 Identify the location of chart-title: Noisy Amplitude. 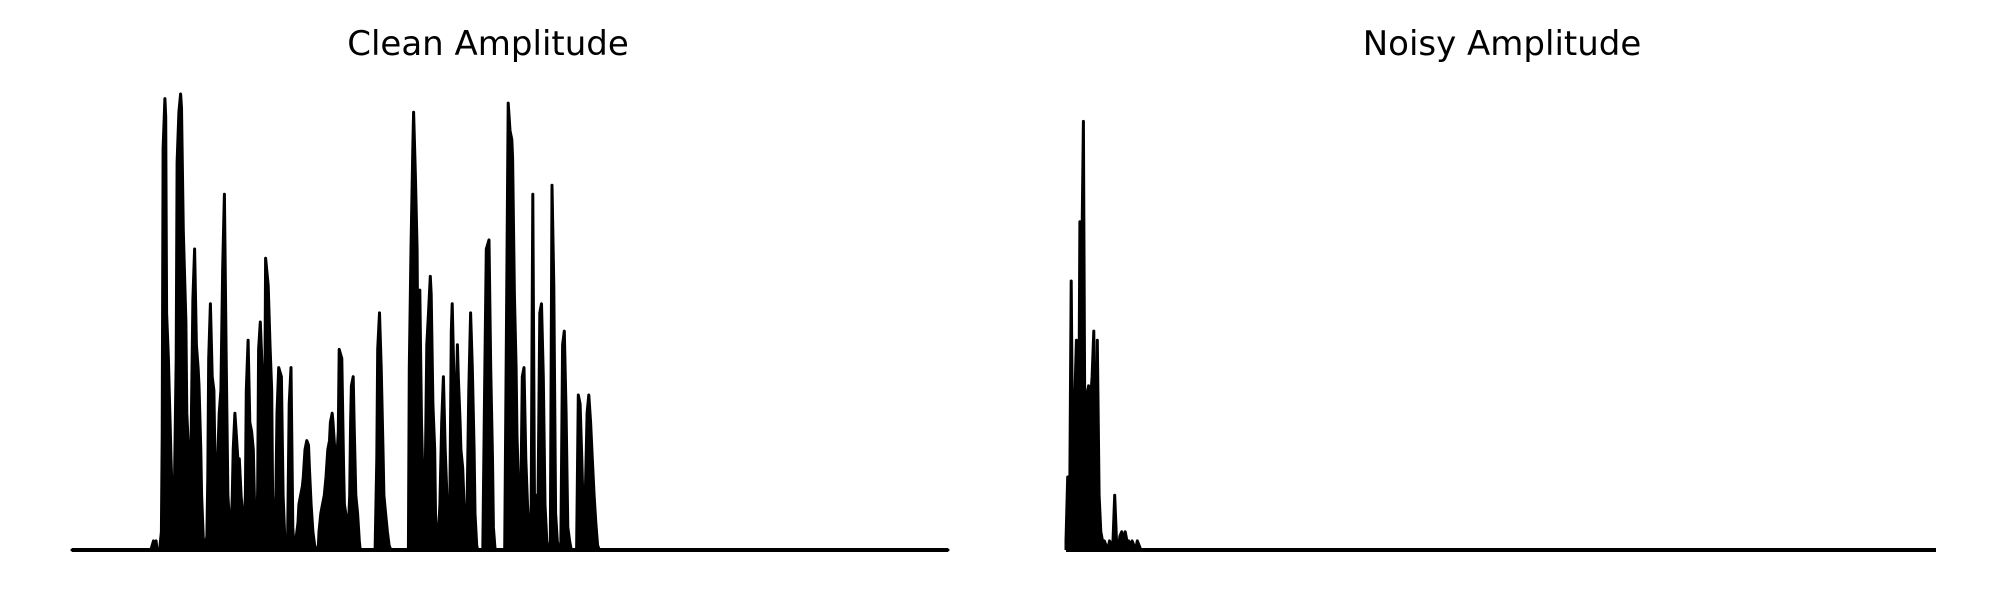
(1502, 44).